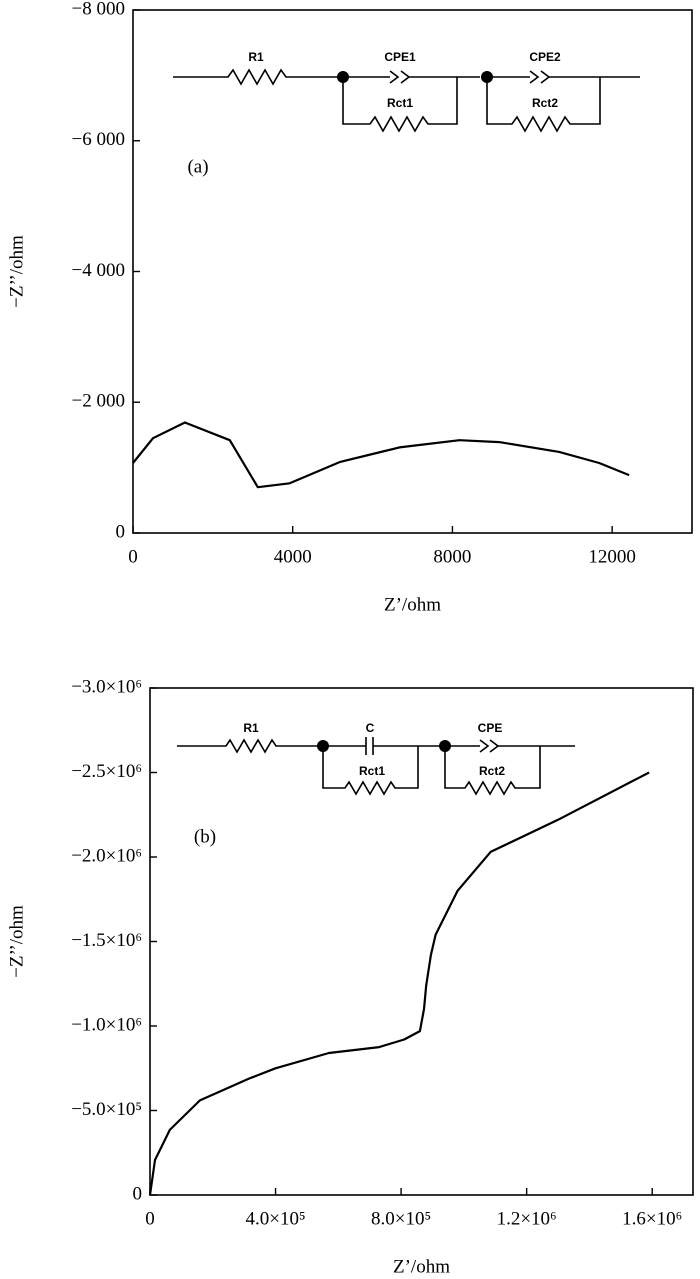 This screenshot has width=700, height=1279. What do you see at coordinates (381, 455) in the screenshot?
I see `data-line` at bounding box center [381, 455].